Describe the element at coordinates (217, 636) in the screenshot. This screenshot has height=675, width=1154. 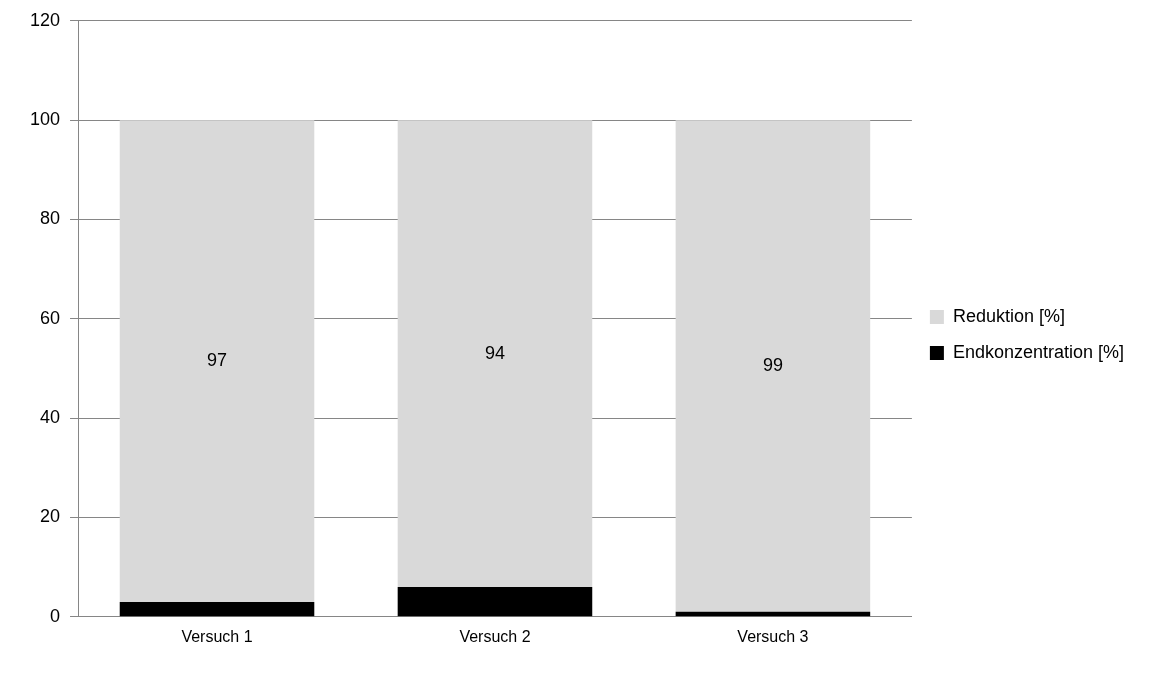
I see `x-tick-label: Versuch 1` at that location.